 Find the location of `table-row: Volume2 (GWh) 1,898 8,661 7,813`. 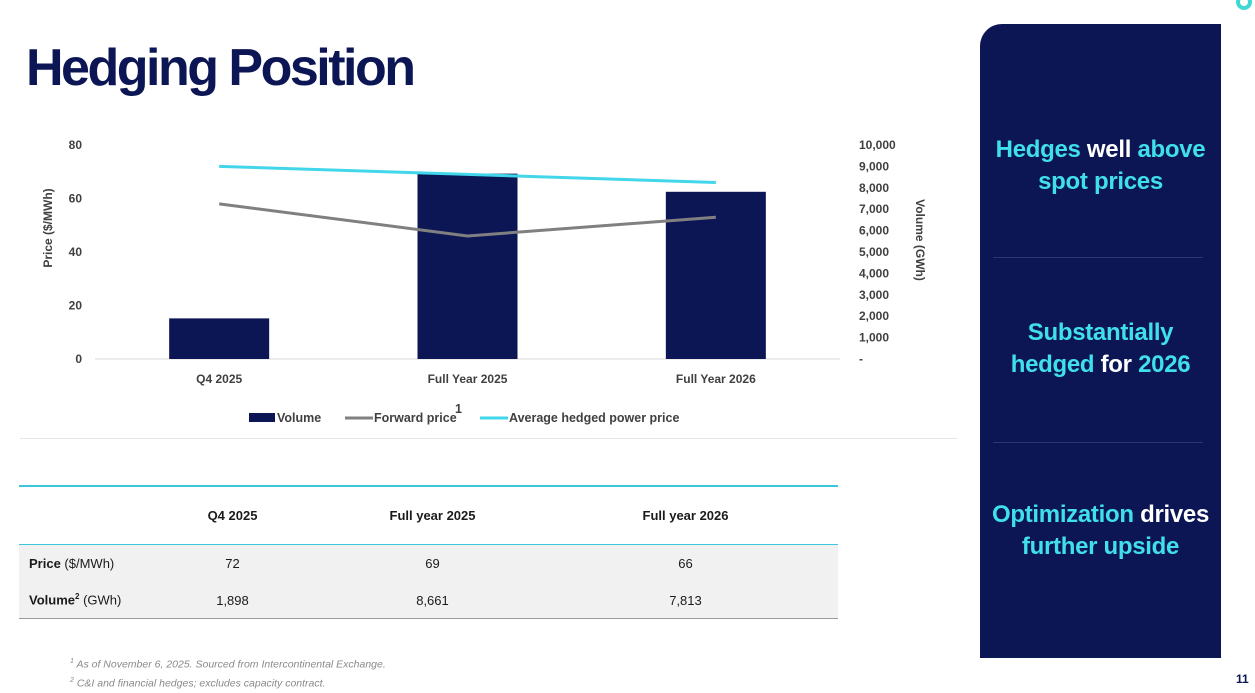

table-row: Volume2 (GWh) 1,898 8,661 7,813 is located at coordinates (428, 600).